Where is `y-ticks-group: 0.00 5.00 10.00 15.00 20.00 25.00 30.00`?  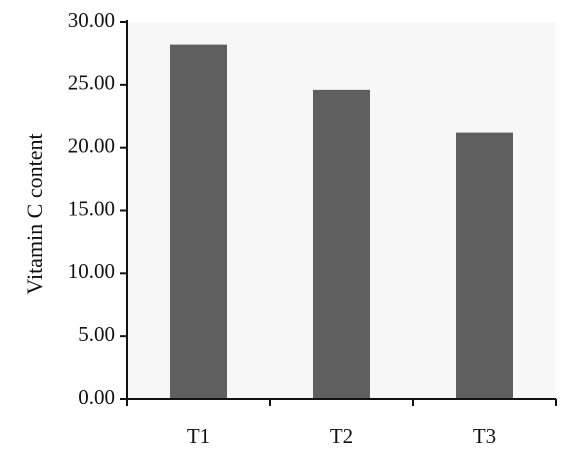 y-ticks-group: 0.00 5.00 10.00 15.00 20.00 25.00 30.00 is located at coordinates (97, 208).